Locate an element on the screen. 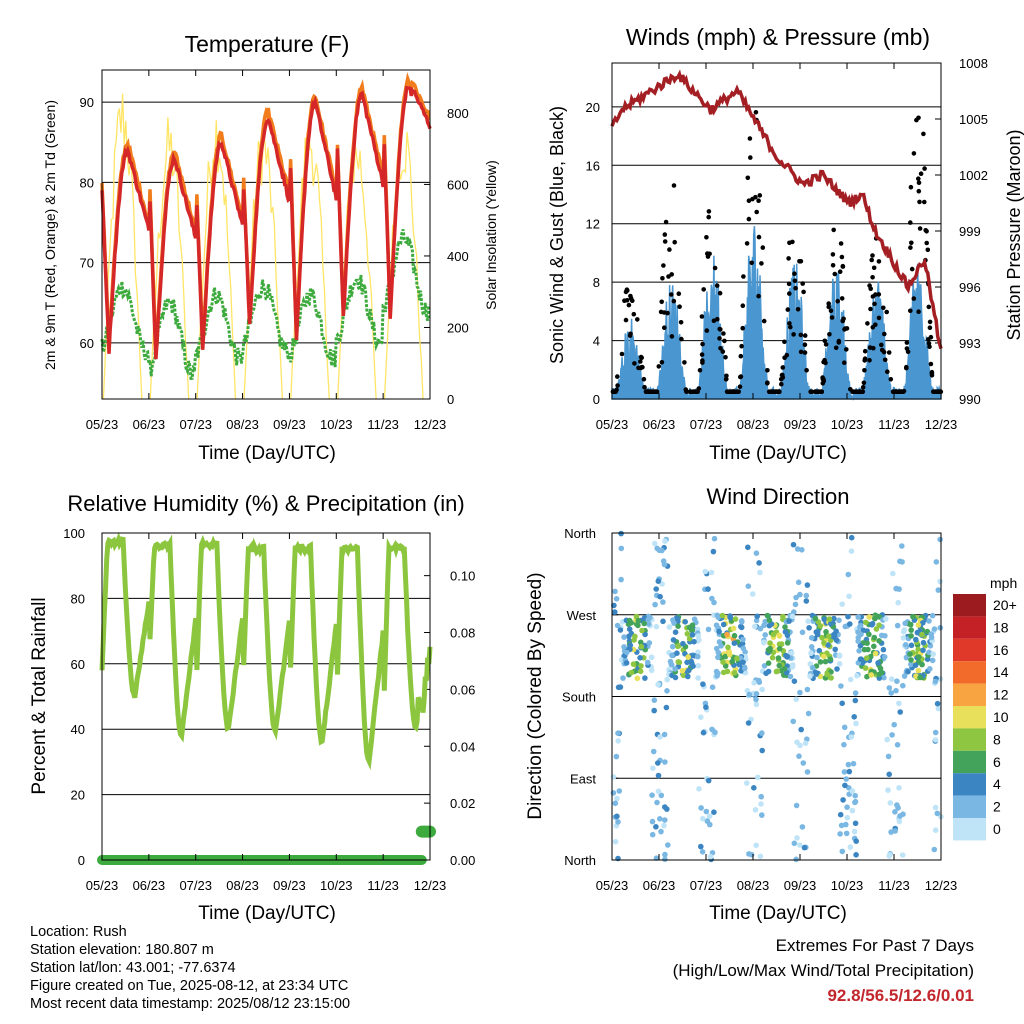 The width and height of the screenshot is (1024, 1024). y-tick-label: 60 is located at coordinates (87, 343).